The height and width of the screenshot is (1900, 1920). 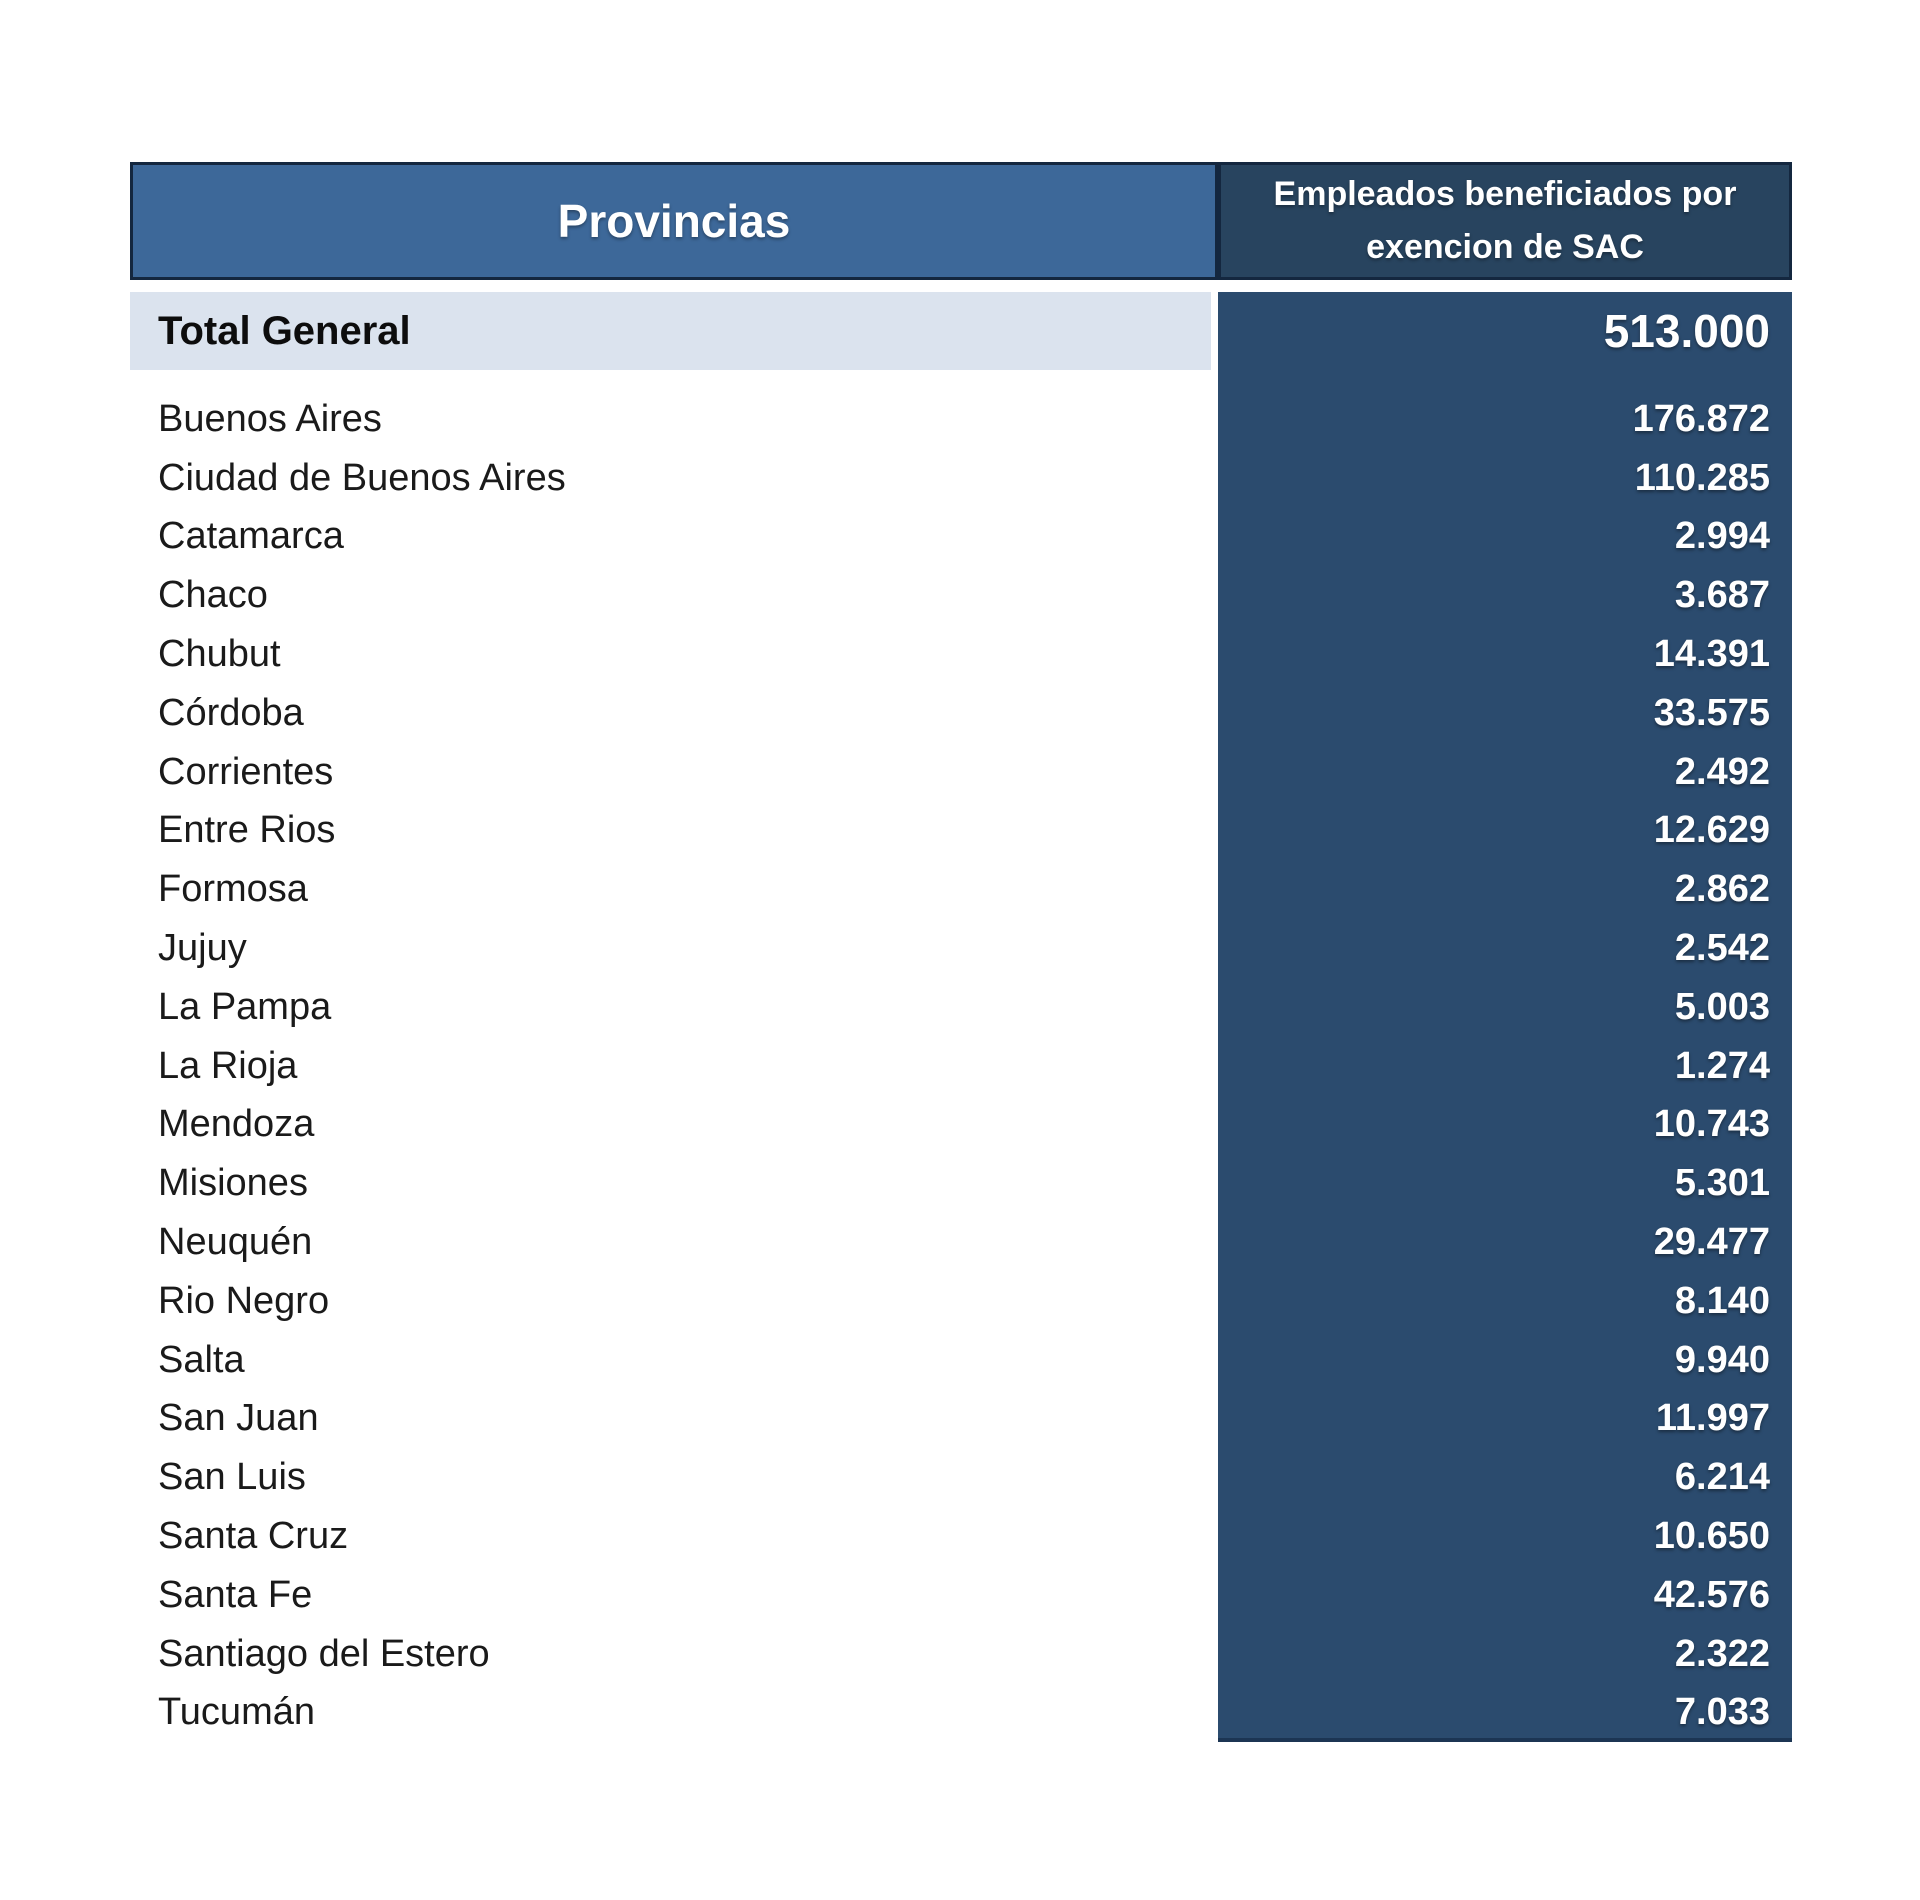 What do you see at coordinates (670, 1595) in the screenshot?
I see `table-row-province: Santa Fe` at bounding box center [670, 1595].